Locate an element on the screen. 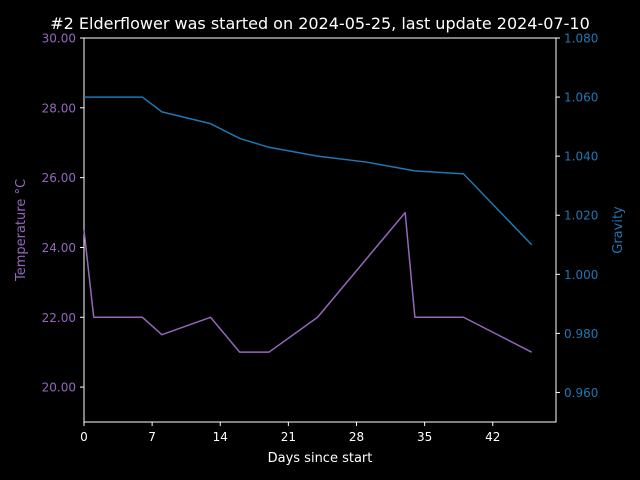  left-y-tick-label: 28.00 is located at coordinates (59, 108).